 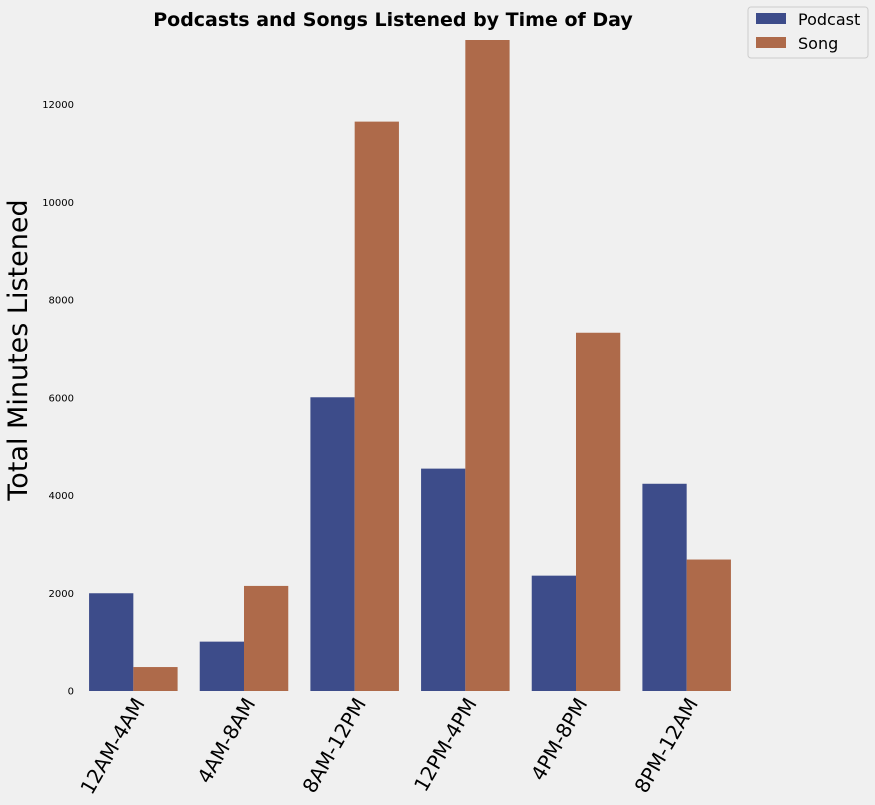 What do you see at coordinates (818, 43) in the screenshot?
I see `legend-label-song: Song` at bounding box center [818, 43].